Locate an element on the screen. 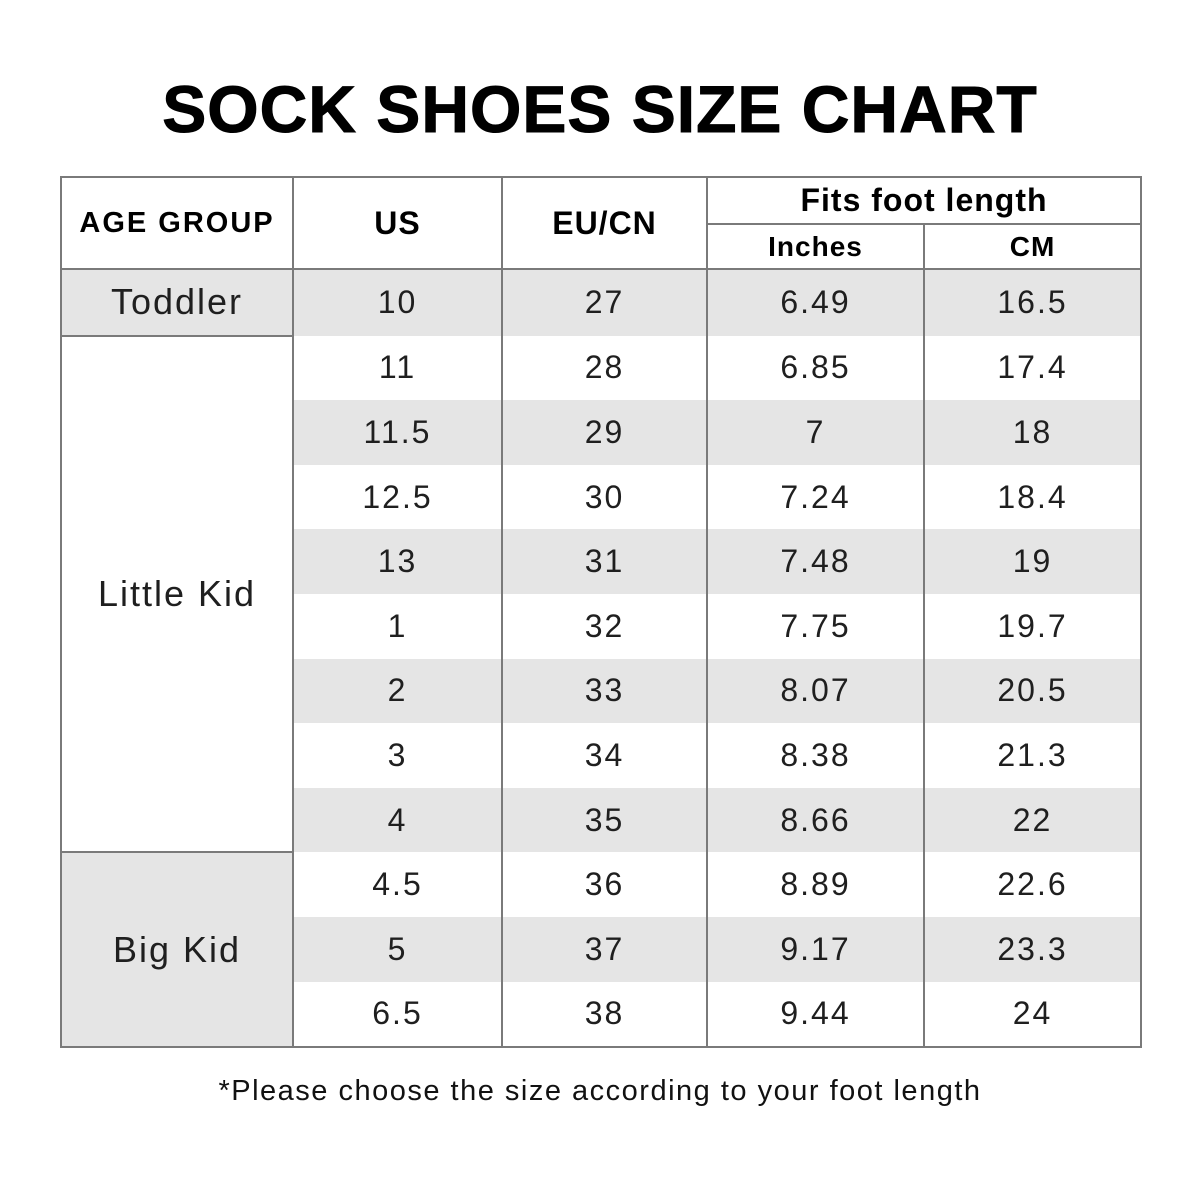  header-cm: CM is located at coordinates (1032, 247).